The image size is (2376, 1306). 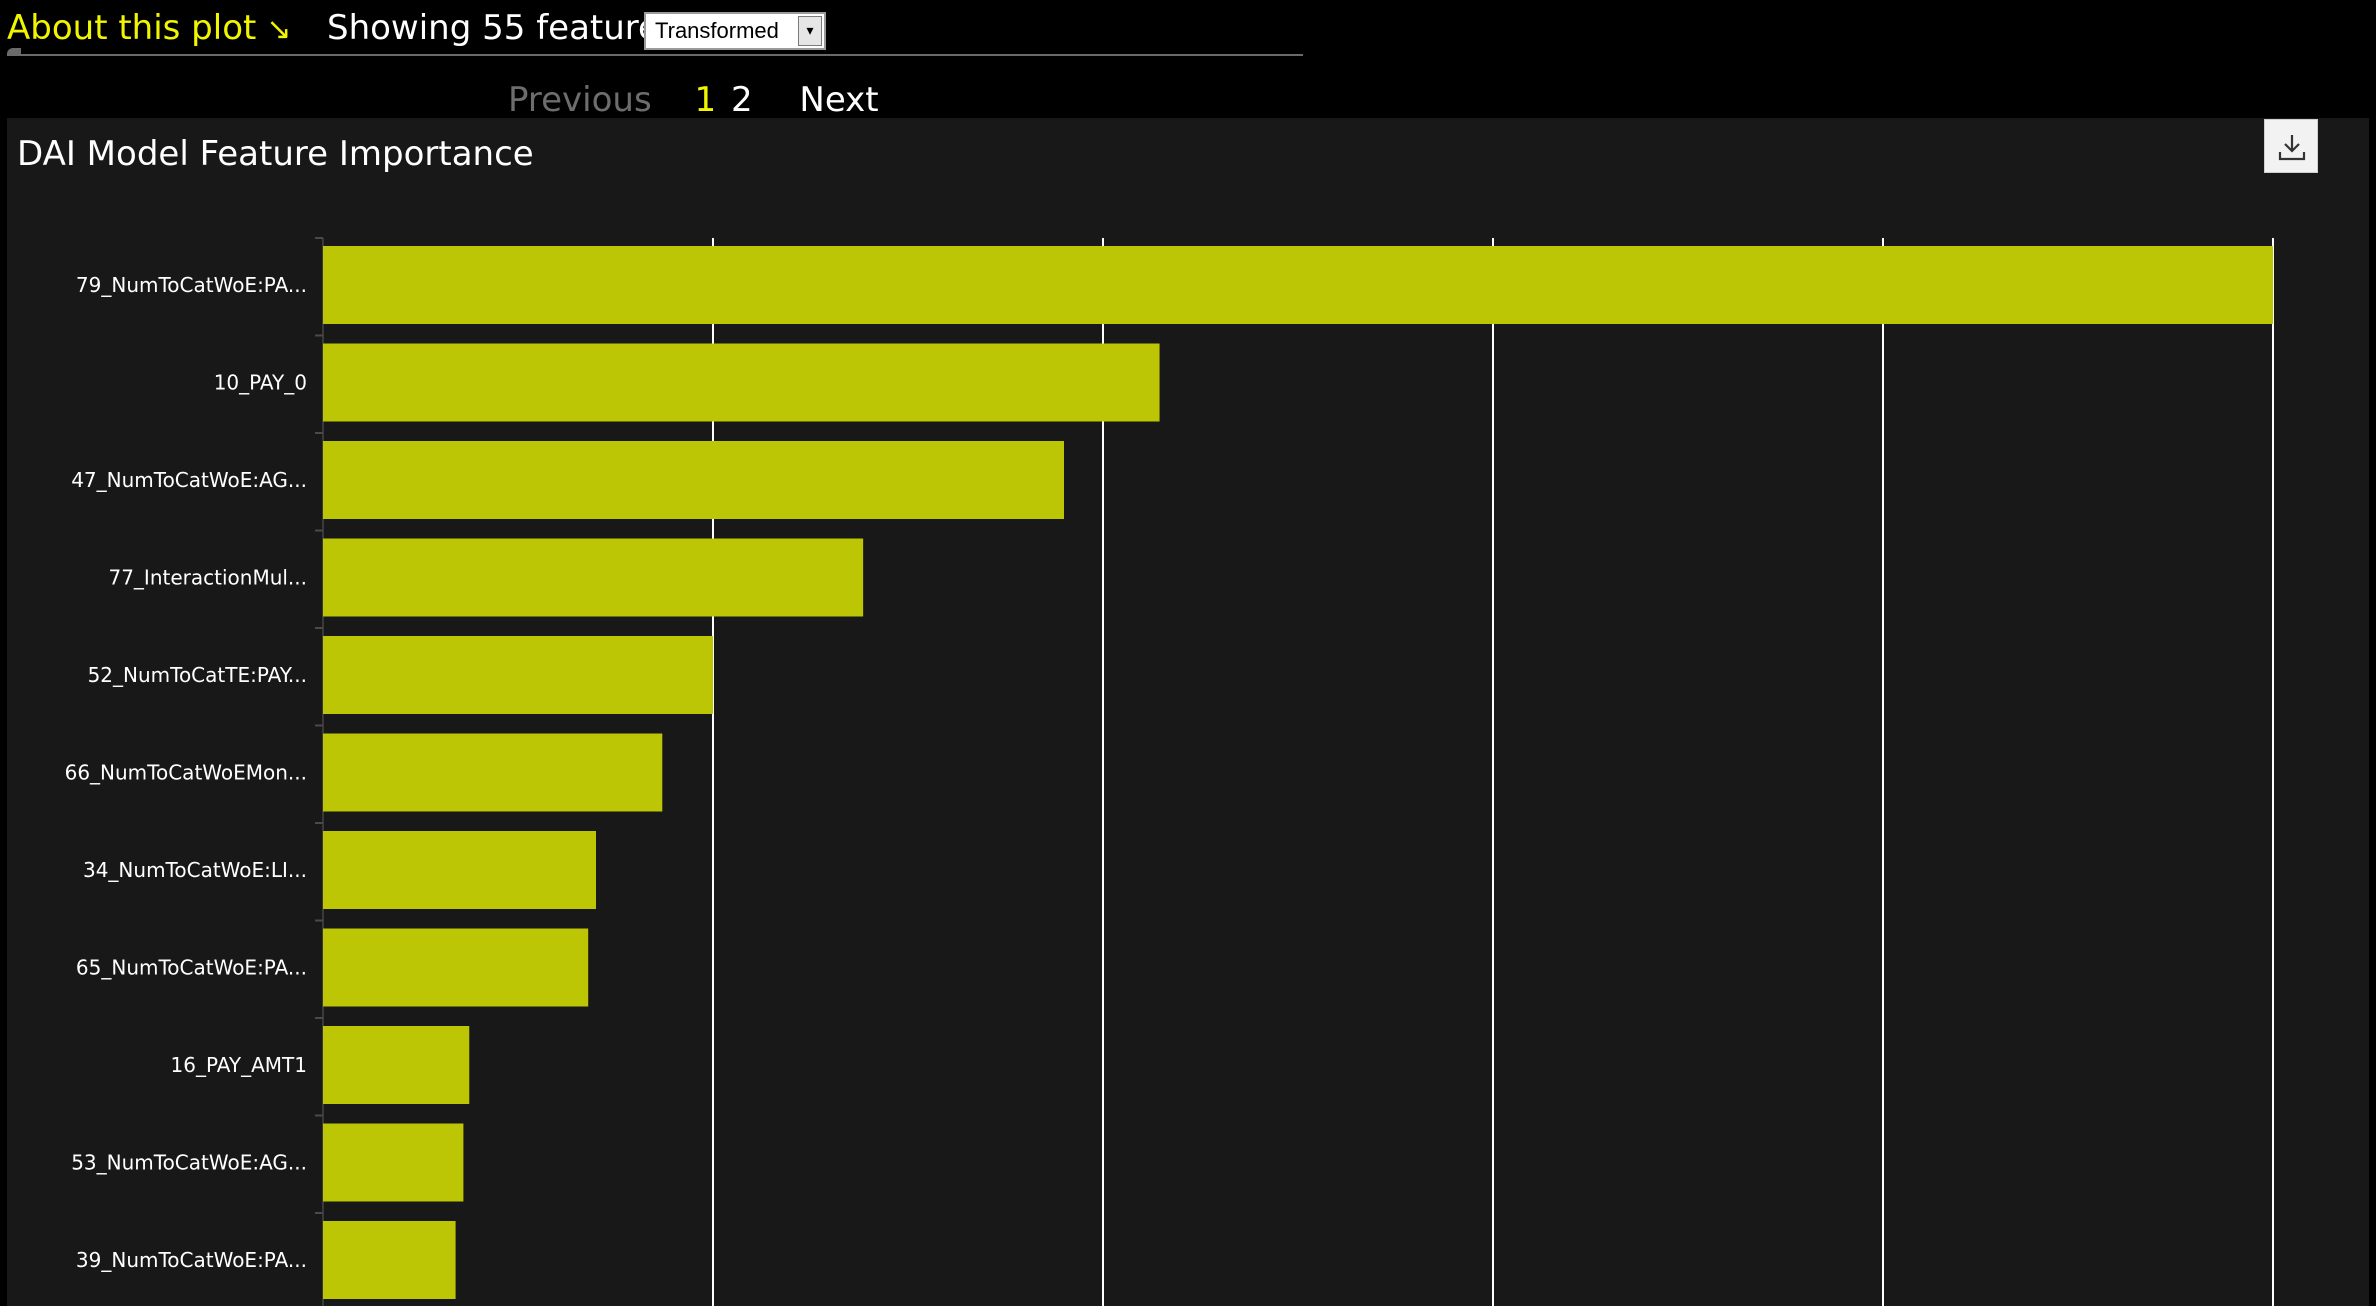 I want to click on feature-type-select: Transformed ▾, so click(x=735, y=31).